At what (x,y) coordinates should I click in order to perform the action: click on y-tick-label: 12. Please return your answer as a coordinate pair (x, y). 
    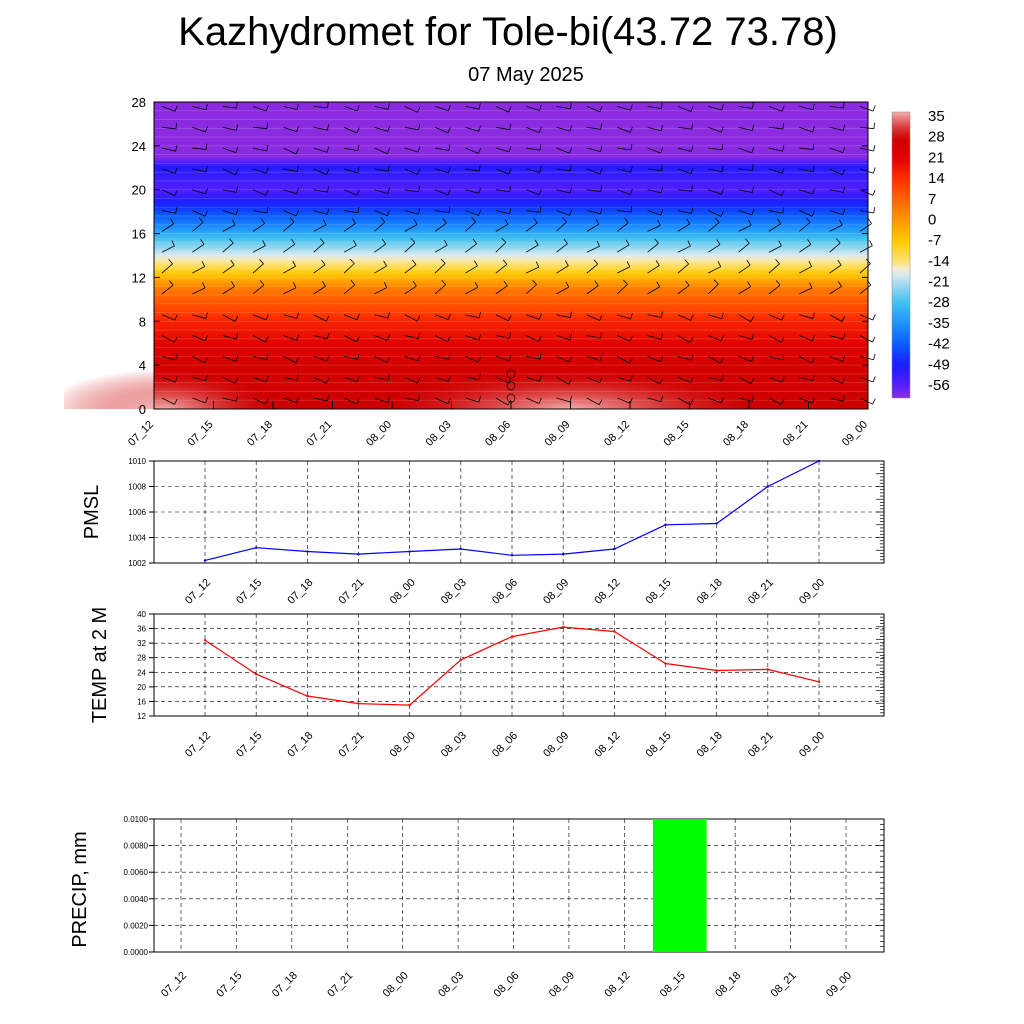
    Looking at the image, I should click on (141, 716).